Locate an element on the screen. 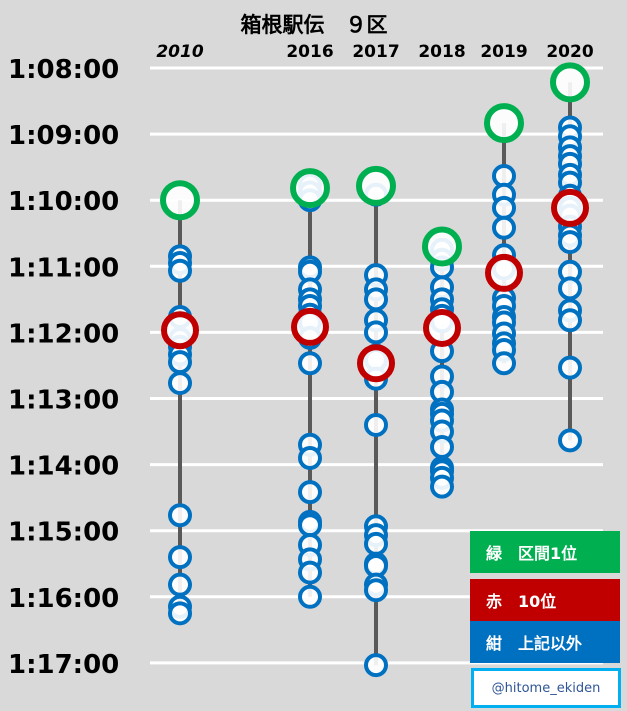 This screenshot has width=627, height=711. legend-first-place-label: 緑 区間1位 is located at coordinates (532, 553).